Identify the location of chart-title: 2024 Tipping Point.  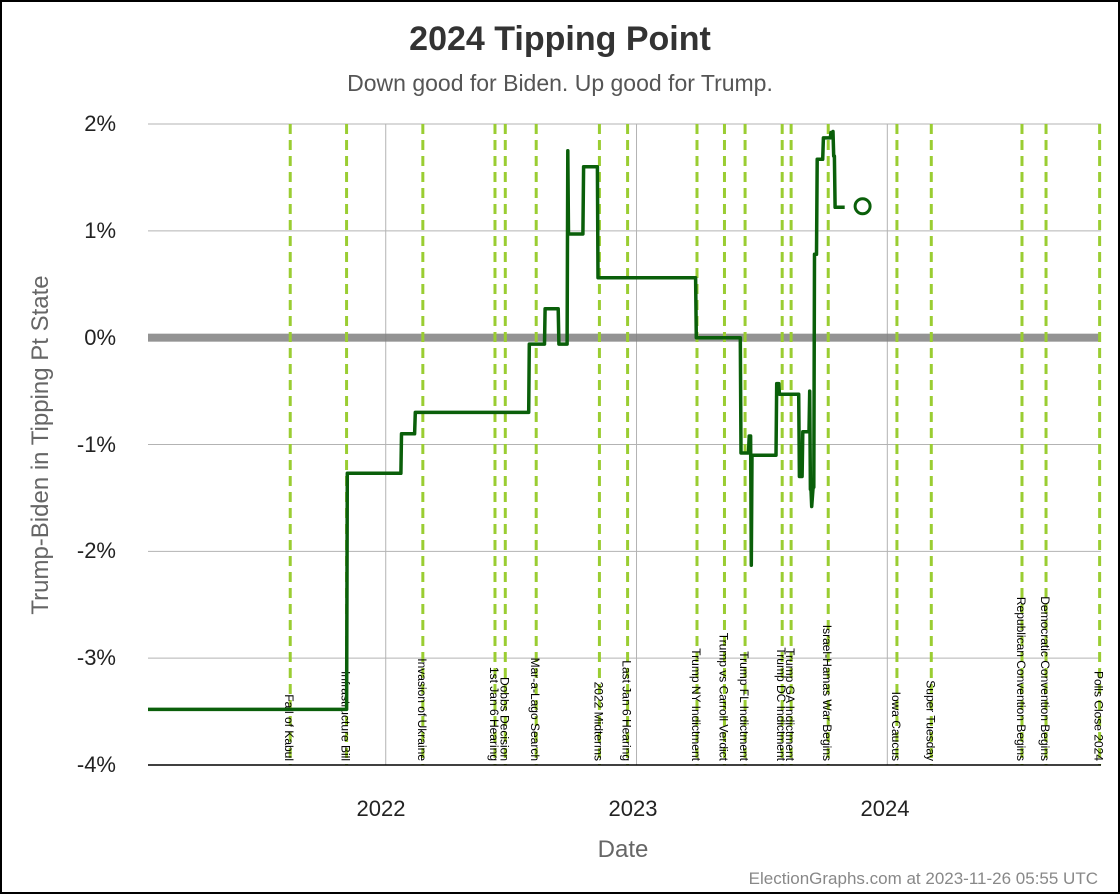
(560, 39).